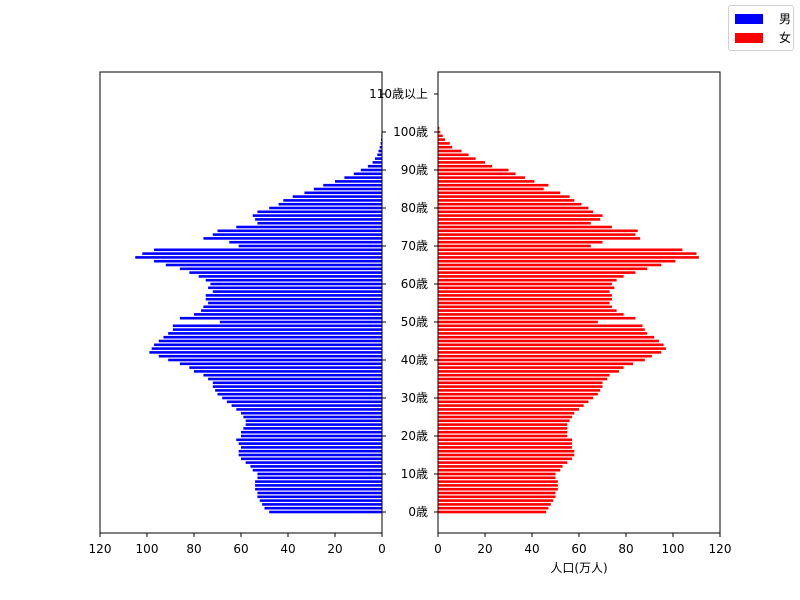  Describe the element at coordinates (761, 28) in the screenshot. I see `legend: 男 女` at that location.